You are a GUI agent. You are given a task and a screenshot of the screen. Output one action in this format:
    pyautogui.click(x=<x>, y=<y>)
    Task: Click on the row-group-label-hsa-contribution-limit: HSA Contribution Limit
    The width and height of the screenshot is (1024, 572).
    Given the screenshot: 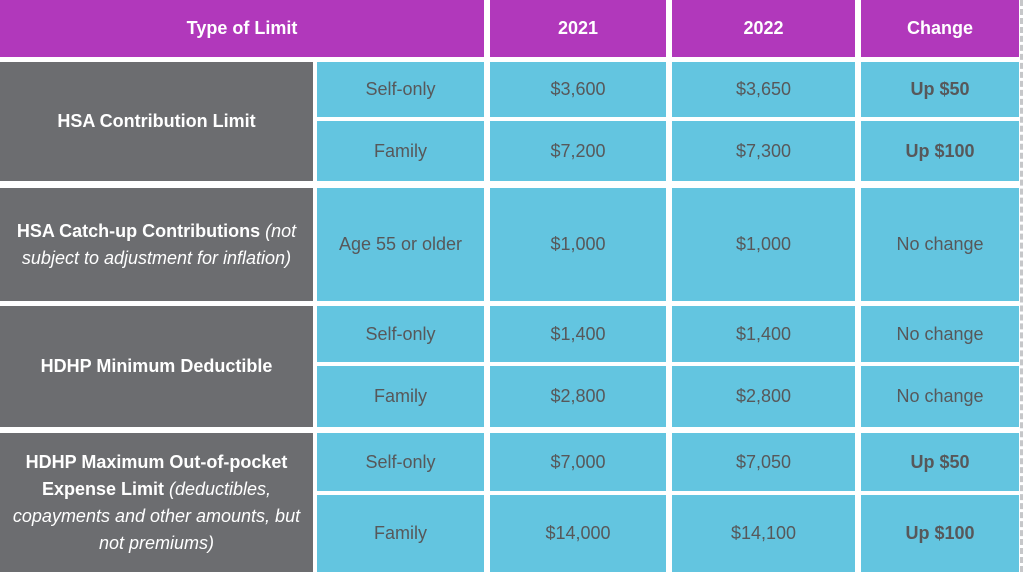 What is the action you would take?
    pyautogui.click(x=156, y=121)
    